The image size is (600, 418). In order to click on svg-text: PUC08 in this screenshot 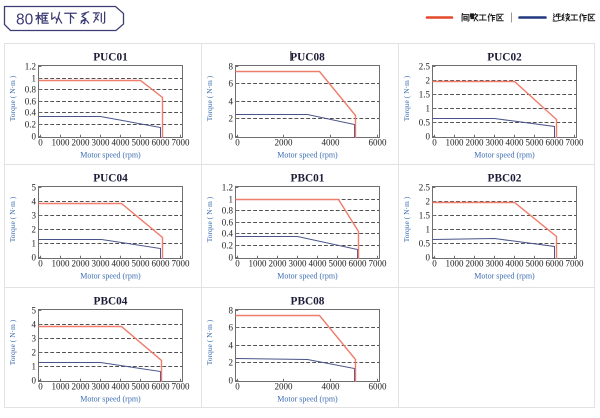, I will do `click(307, 58)`.